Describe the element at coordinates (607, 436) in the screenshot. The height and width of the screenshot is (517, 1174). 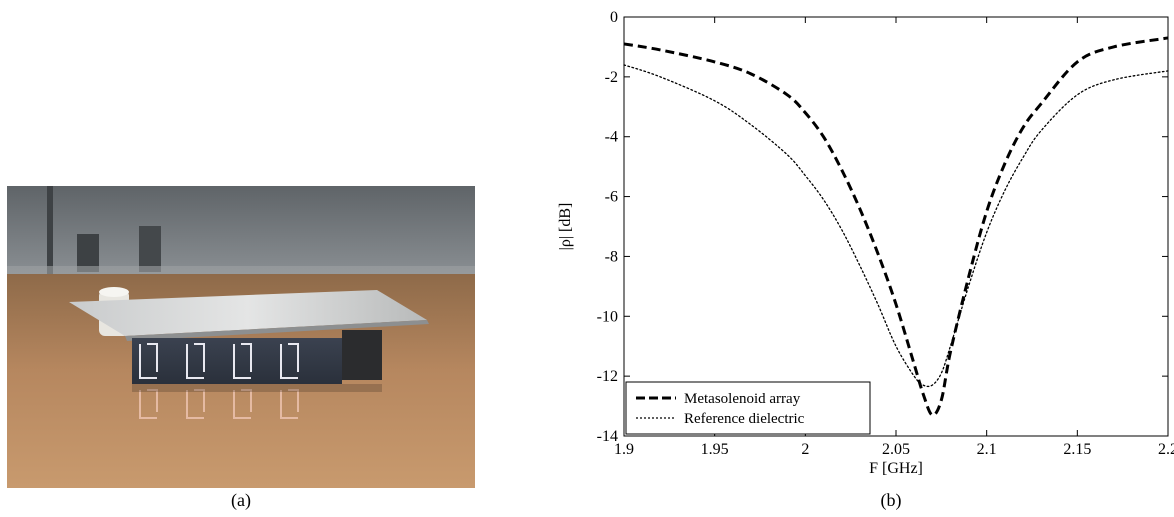
I see `y-tick-label: -14` at that location.